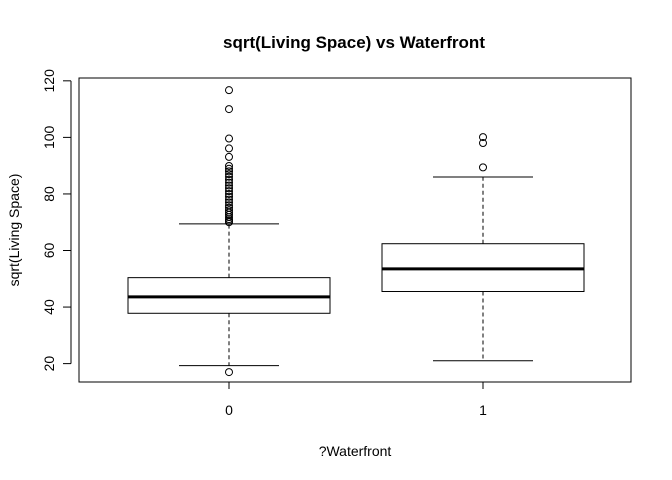 The height and width of the screenshot is (480, 672). I want to click on y-tick-label: 40, so click(49, 307).